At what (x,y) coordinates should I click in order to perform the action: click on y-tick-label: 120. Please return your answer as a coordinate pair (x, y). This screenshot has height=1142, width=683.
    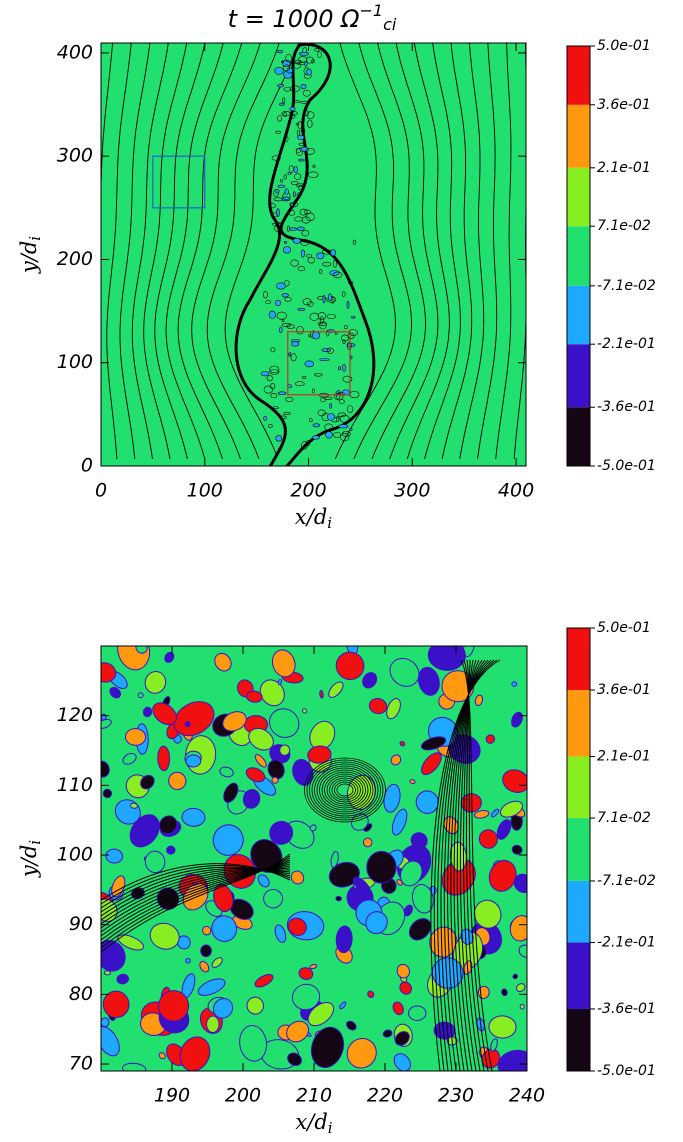
    Looking at the image, I should click on (75, 715).